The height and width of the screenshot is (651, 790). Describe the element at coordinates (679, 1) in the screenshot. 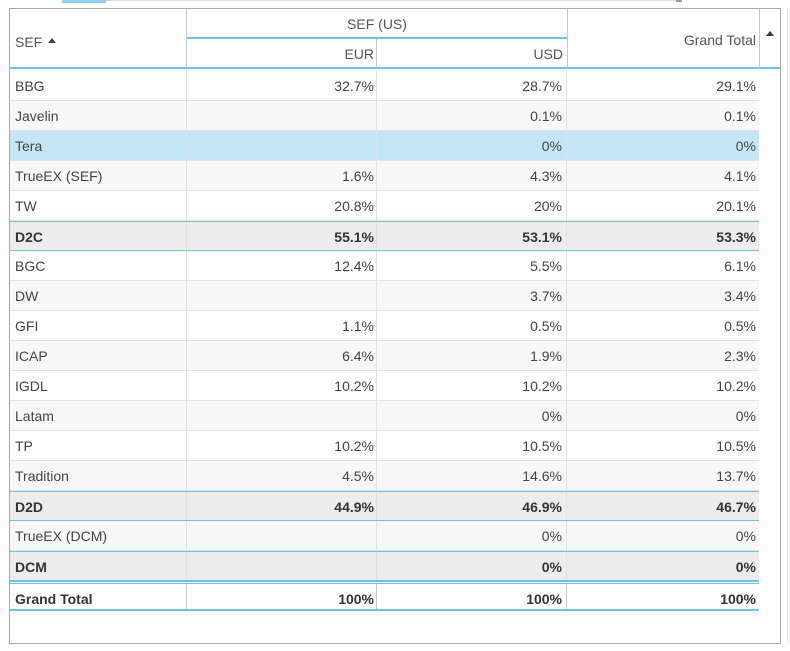

I see `top-mark` at that location.